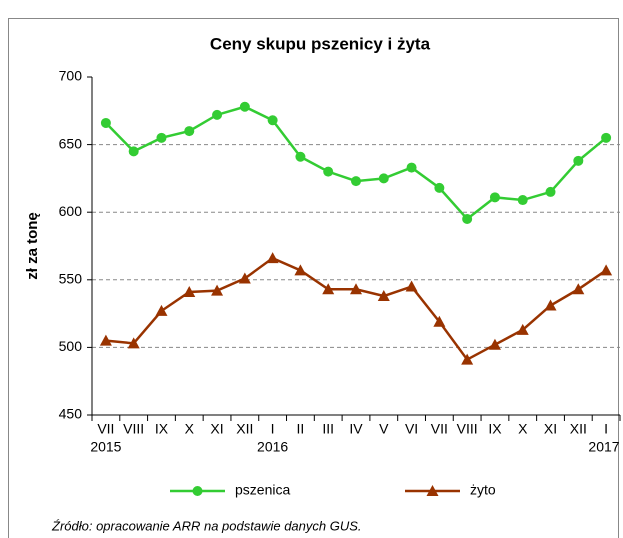 This screenshot has width=623, height=538. Describe the element at coordinates (356, 429) in the screenshot. I see `x-tick-label: IV` at that location.